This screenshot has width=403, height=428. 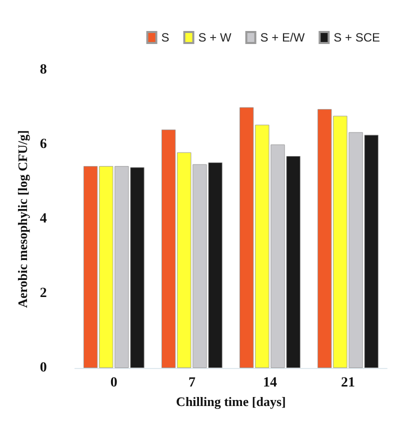 I want to click on x-tick-label: 14, so click(x=269, y=383).